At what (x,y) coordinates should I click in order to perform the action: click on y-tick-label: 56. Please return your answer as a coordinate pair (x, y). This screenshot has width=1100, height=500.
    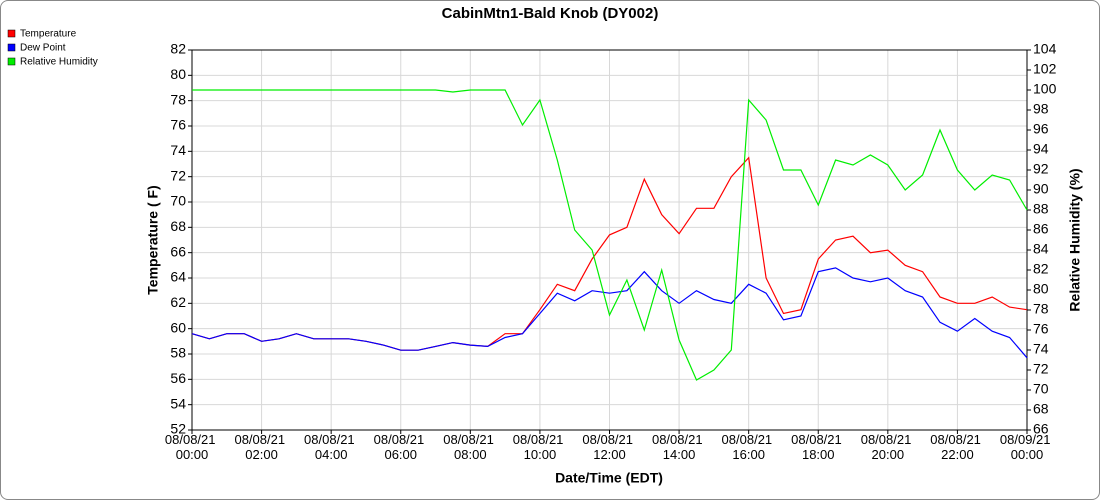
    Looking at the image, I should click on (178, 378).